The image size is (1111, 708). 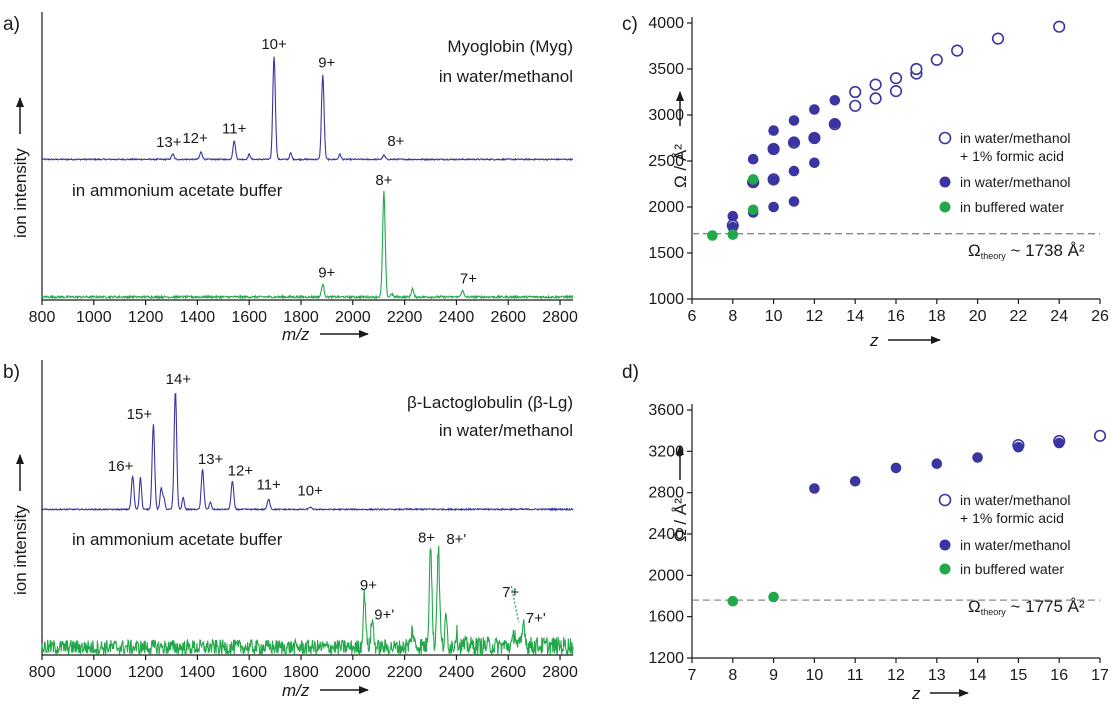 What do you see at coordinates (301, 672) in the screenshot?
I see `panel-b-x-tick-label: 1800` at bounding box center [301, 672].